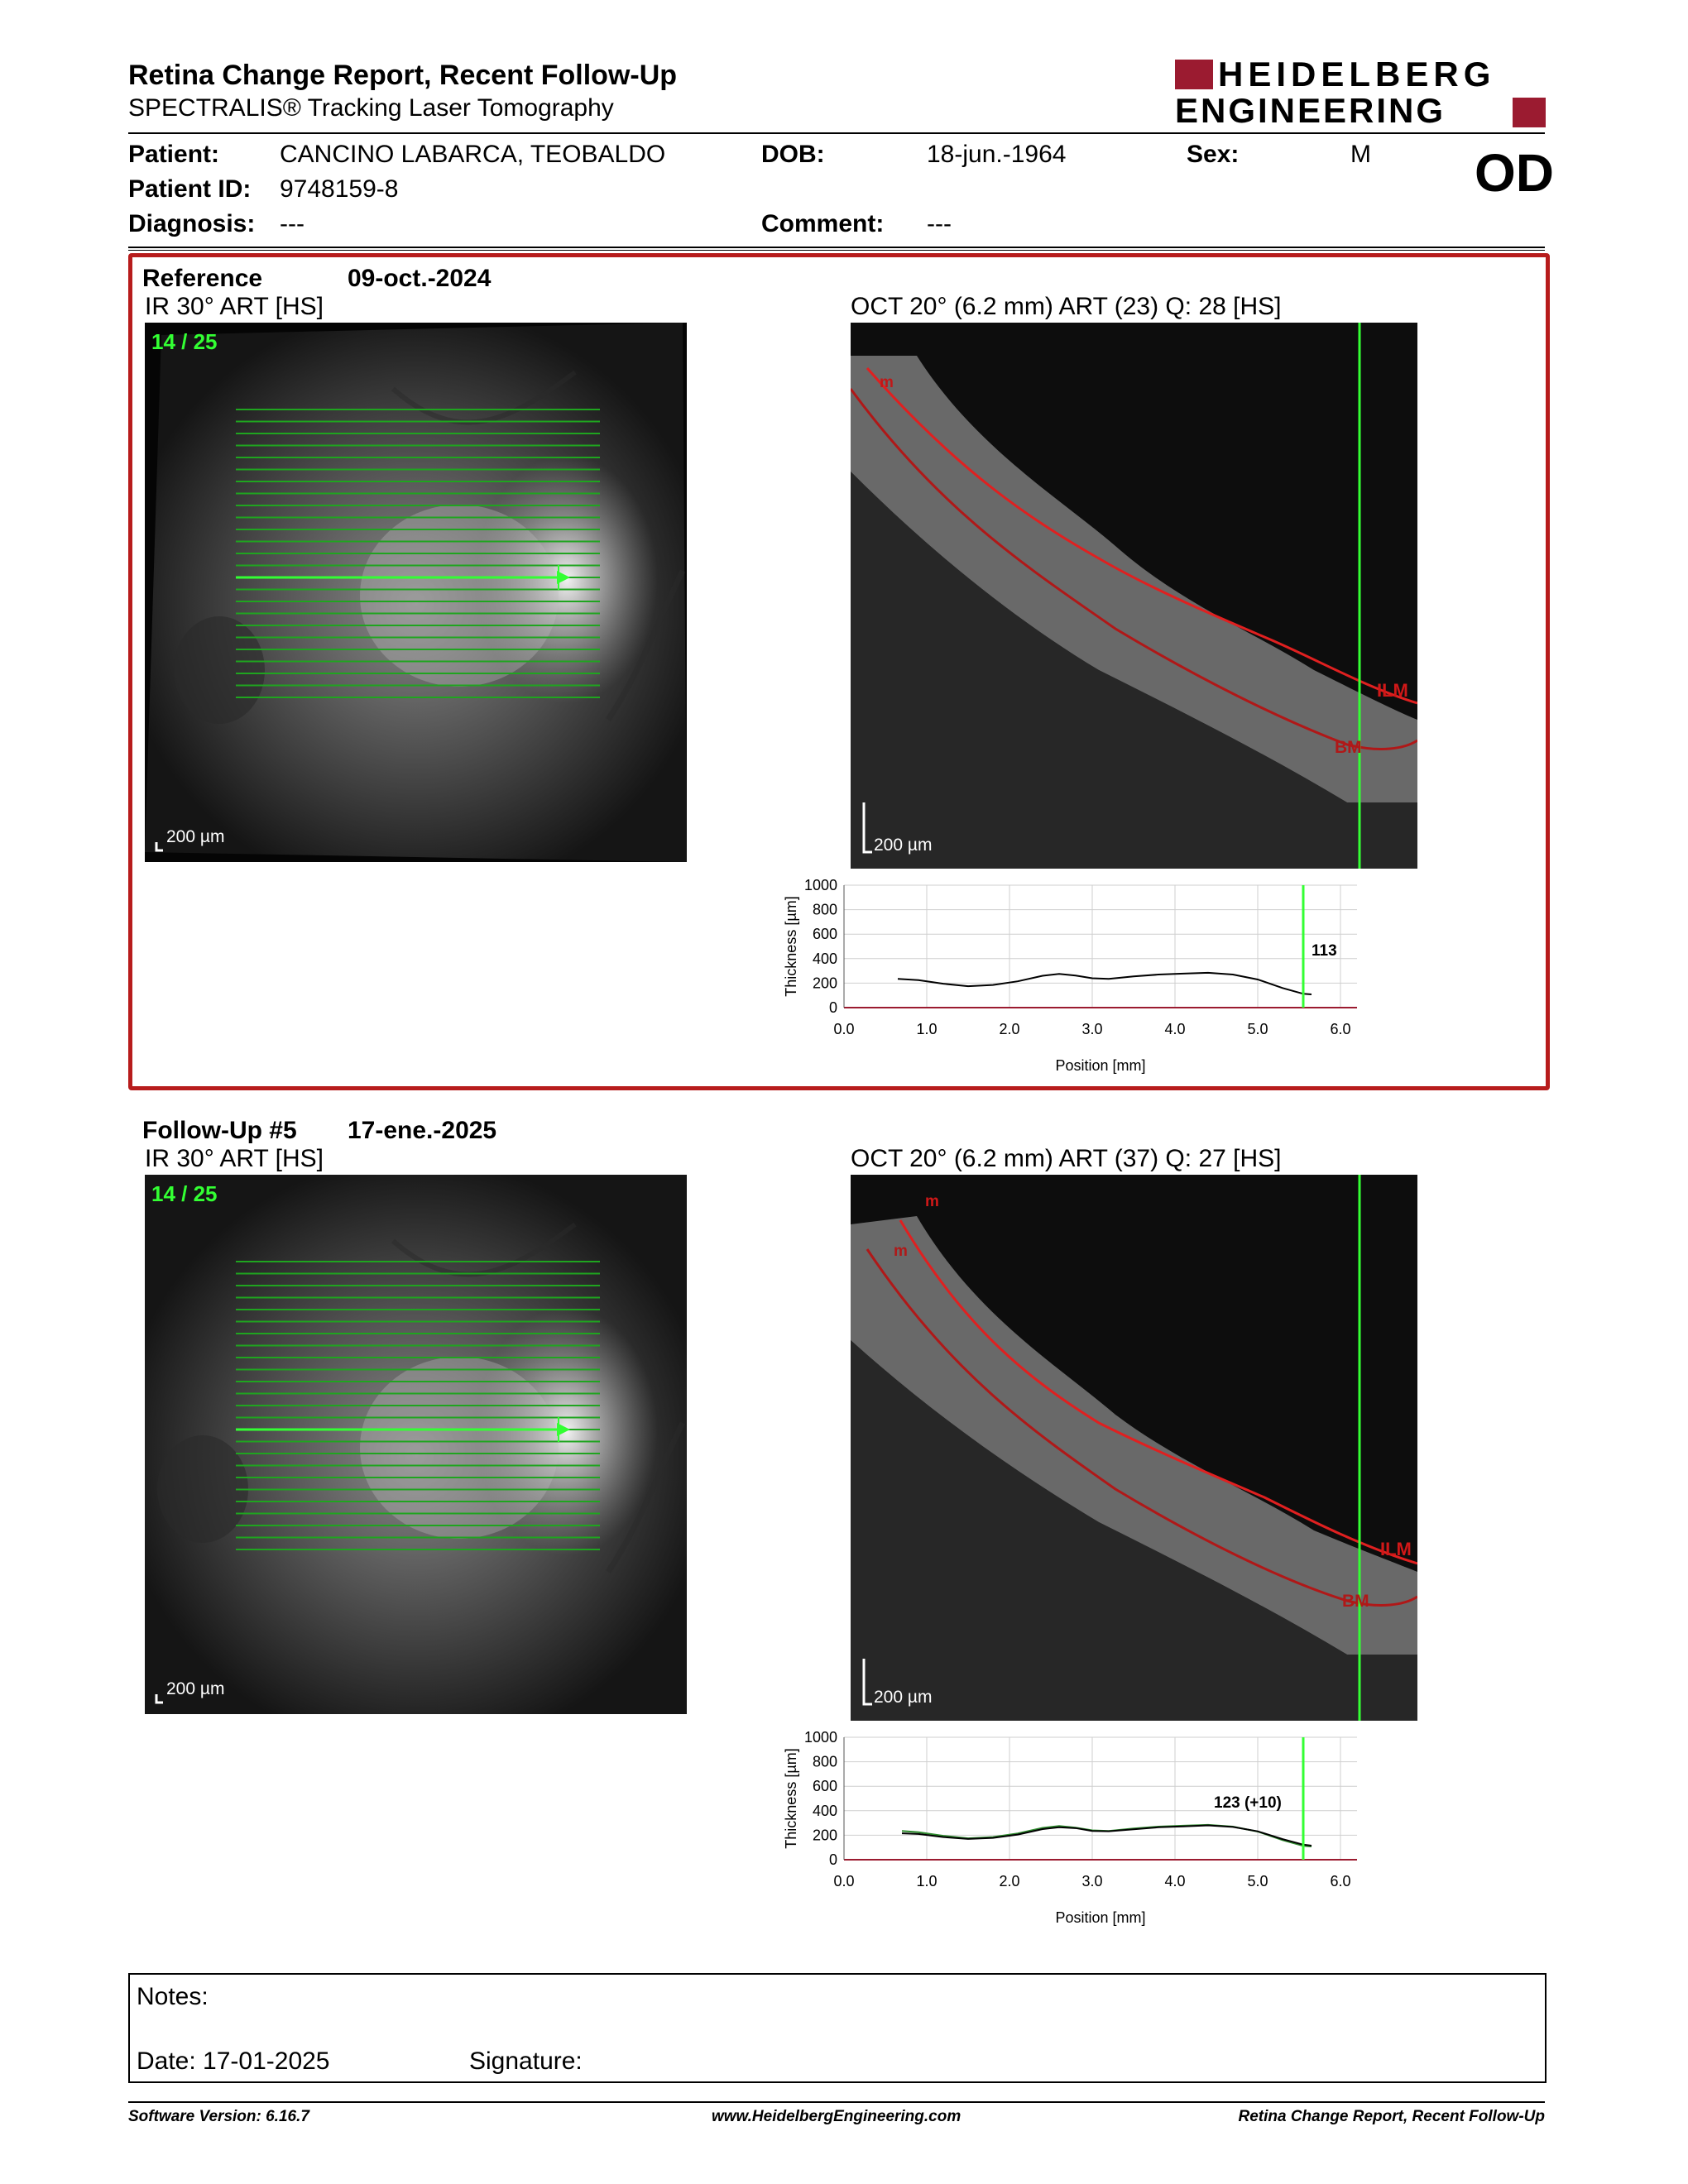  Describe the element at coordinates (791, 1798) in the screenshot. I see `followup-chart-yaxis-label: Thickness [µm]` at that location.